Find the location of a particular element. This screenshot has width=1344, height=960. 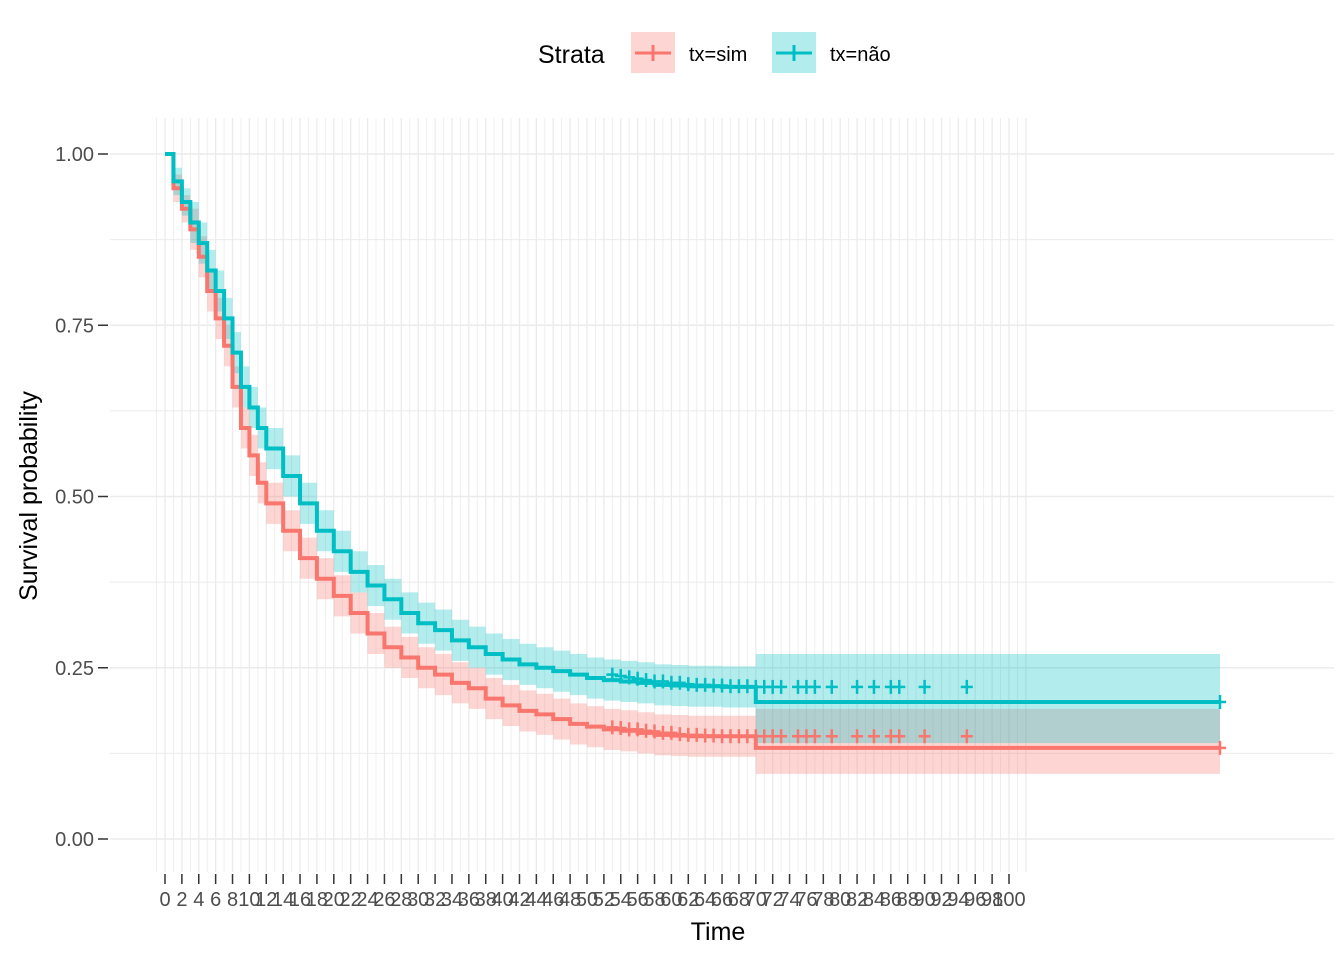

x-tick-label: 52 is located at coordinates (604, 900).